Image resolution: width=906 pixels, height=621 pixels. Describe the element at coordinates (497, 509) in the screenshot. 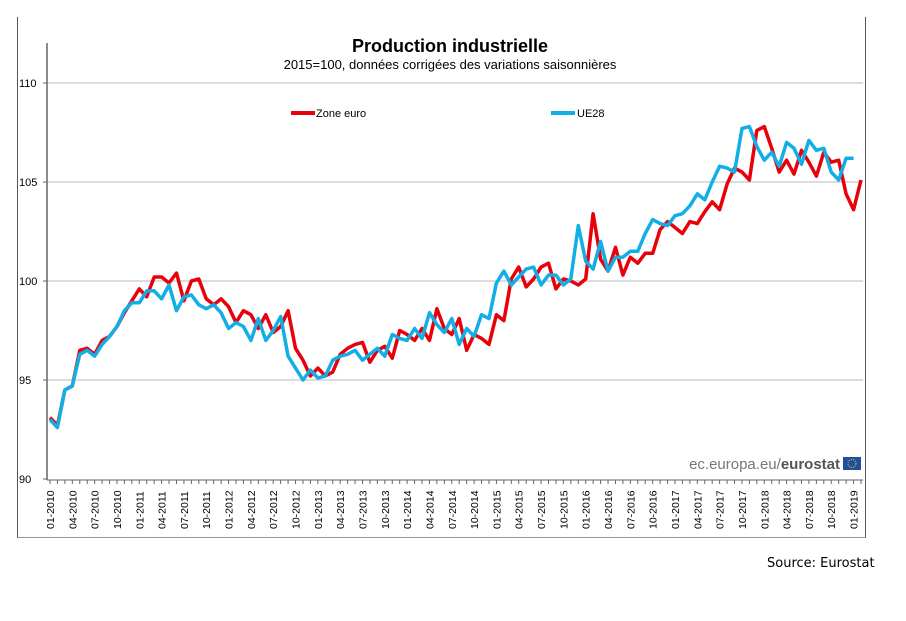

I see `x-tick-label: 01-2015` at that location.